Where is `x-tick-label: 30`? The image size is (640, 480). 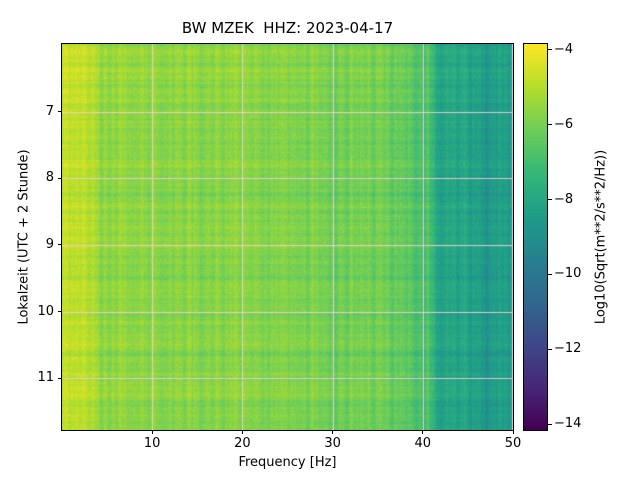 x-tick-label: 30 is located at coordinates (332, 443).